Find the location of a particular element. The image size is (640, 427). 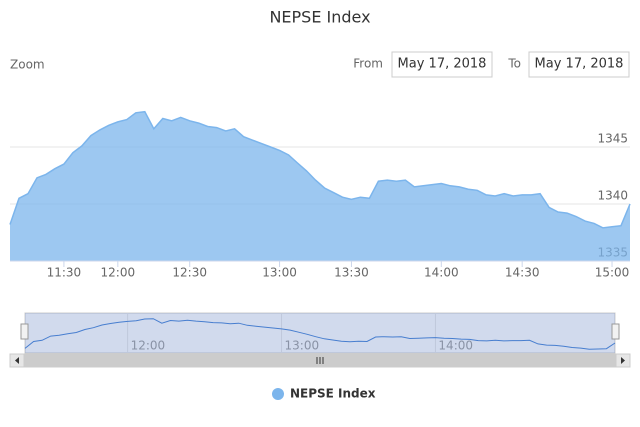

to-date: May 17, 2018 is located at coordinates (579, 64).